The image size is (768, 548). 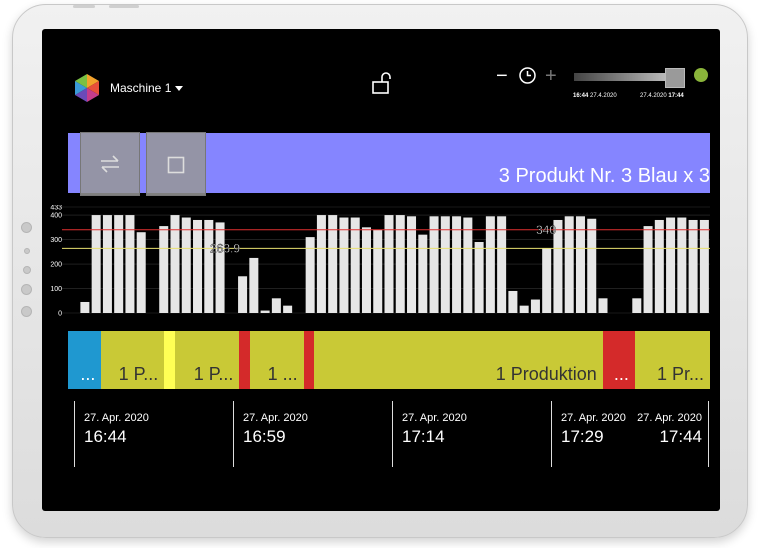 I want to click on machine-selector: Maschine 1, so click(x=147, y=88).